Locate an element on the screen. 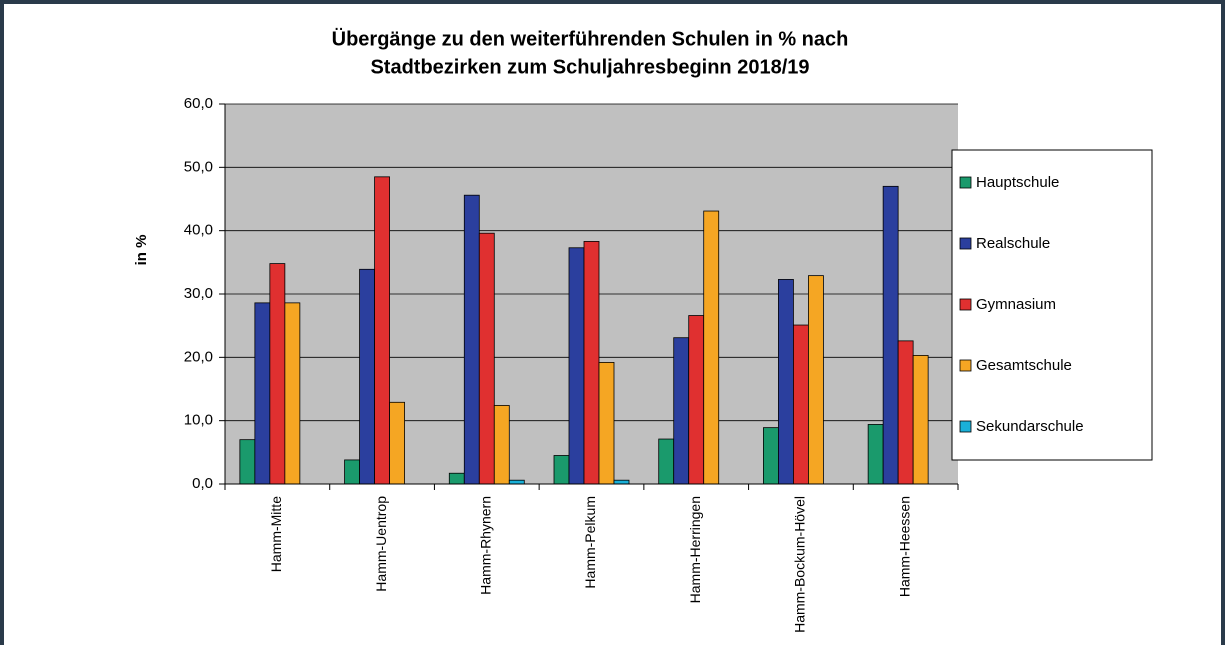 This screenshot has height=645, width=1225. y-tick-label: 50,0 is located at coordinates (198, 166).